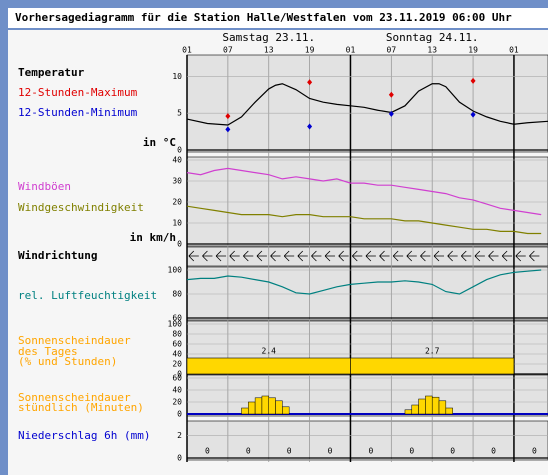 The width and height of the screenshot is (548, 475). What do you see at coordinates (432, 37) in the screenshot?
I see `day-label: Sonntag 24.11.` at bounding box center [432, 37].